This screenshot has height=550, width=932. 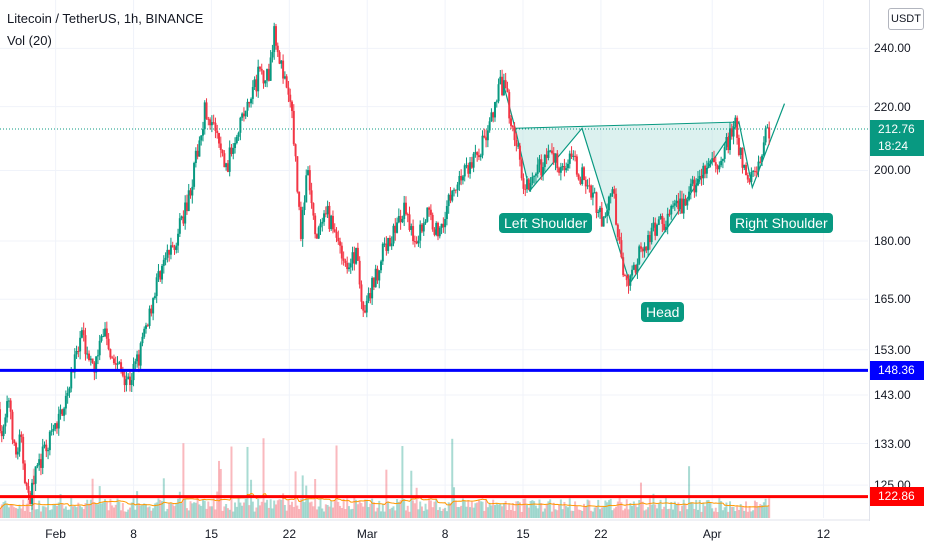 What do you see at coordinates (627, 125) in the screenshot?
I see `neckline` at bounding box center [627, 125].